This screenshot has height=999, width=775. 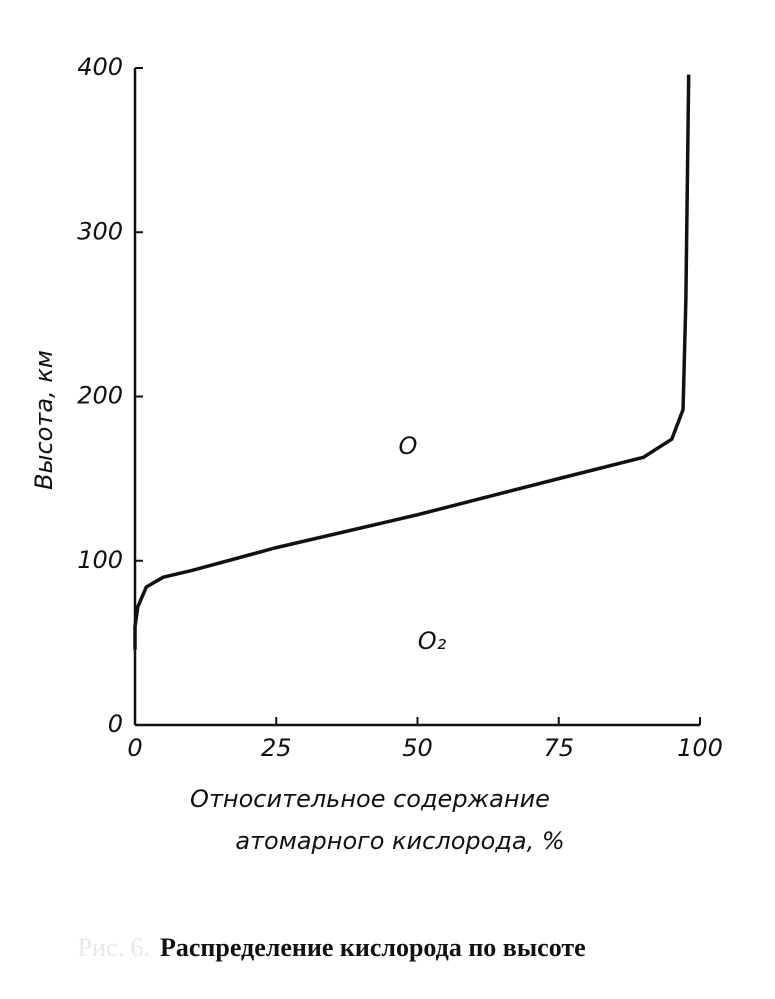 What do you see at coordinates (134, 748) in the screenshot?
I see `x-tick-label: 0` at bounding box center [134, 748].